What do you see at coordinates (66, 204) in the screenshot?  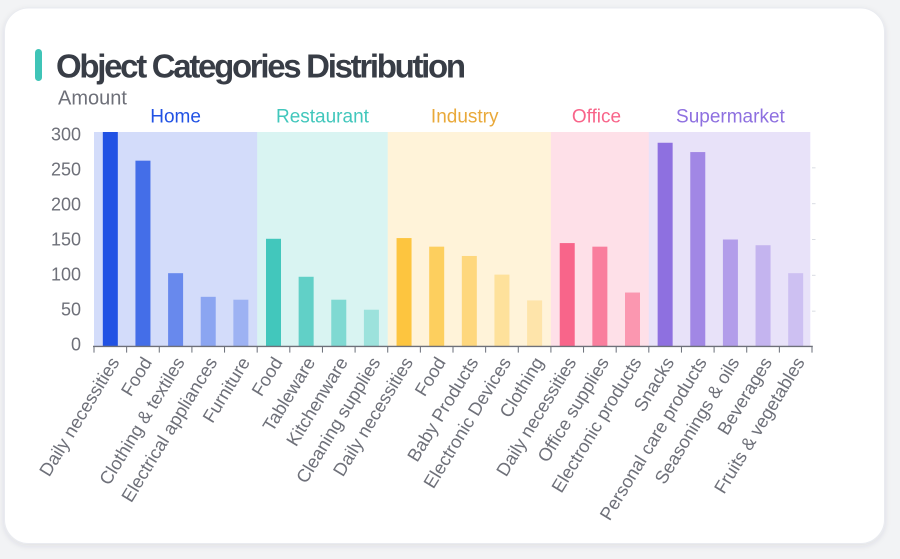 I see `svg-text: 200` at bounding box center [66, 204].